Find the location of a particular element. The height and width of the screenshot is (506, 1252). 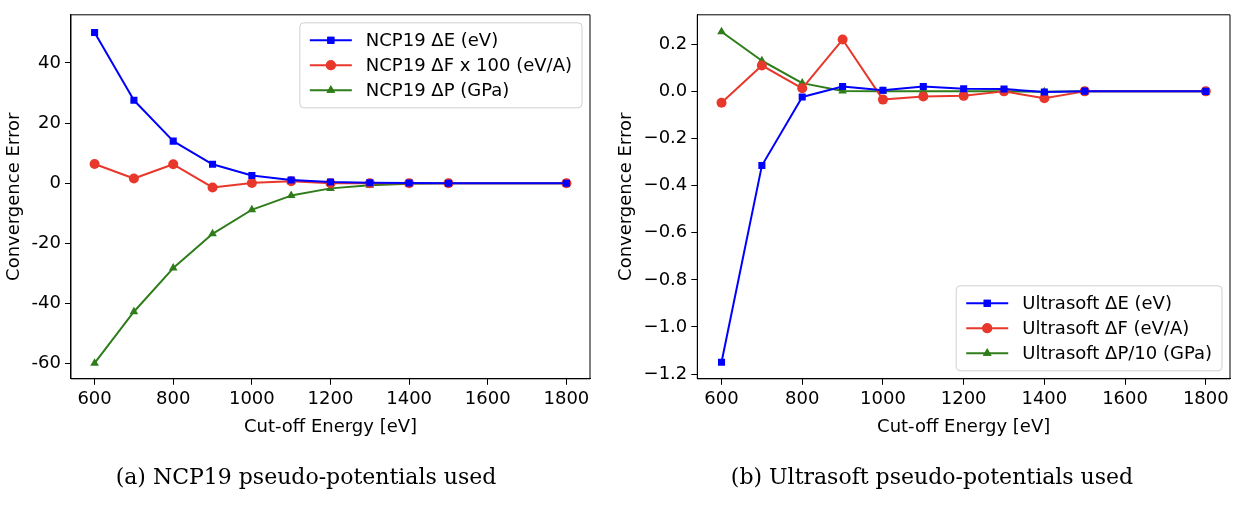

legend-label: Ultrasoft ΔE (eV) is located at coordinates (1097, 302).